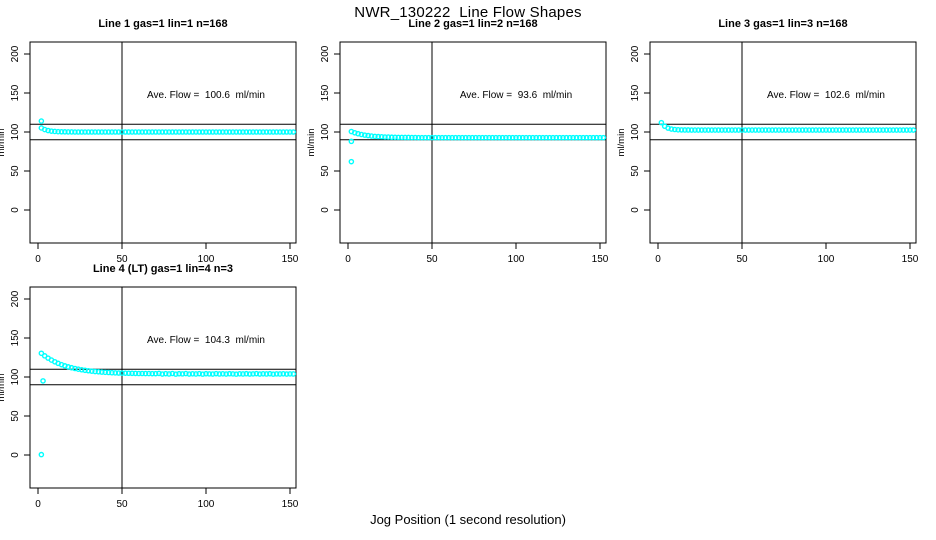  Describe the element at coordinates (783, 24) in the screenshot. I see `panel-3-title: Line 3 gas=1 lin=3 n=168` at that location.